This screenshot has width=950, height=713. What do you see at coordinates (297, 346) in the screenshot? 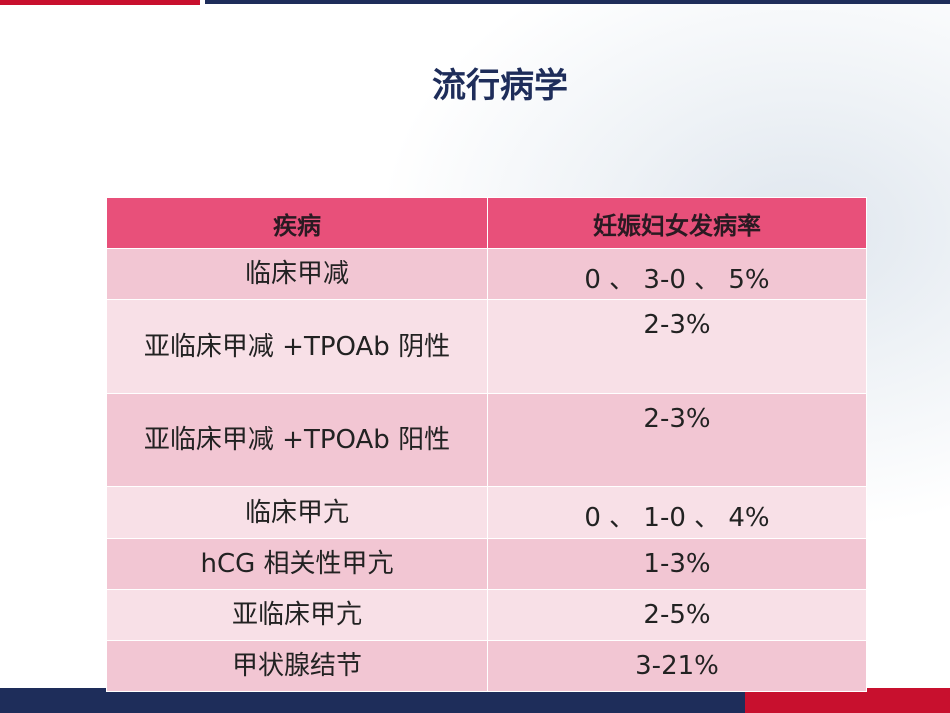
I see `disease-cell: 亚临床甲减 +TPOAb 阴性` at bounding box center [297, 346].